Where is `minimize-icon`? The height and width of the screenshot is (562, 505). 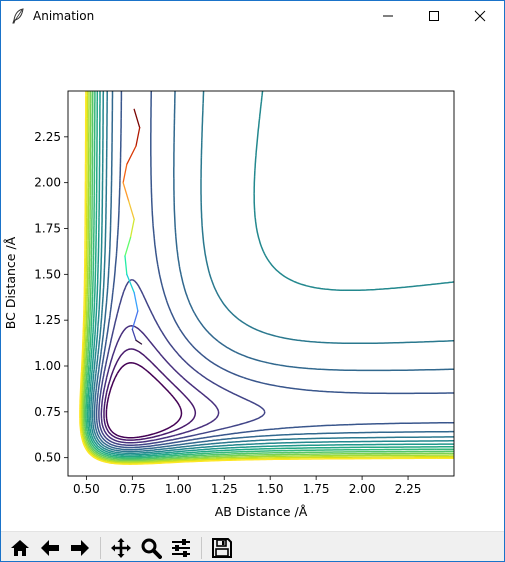 minimize-icon is located at coordinates (388, 16).